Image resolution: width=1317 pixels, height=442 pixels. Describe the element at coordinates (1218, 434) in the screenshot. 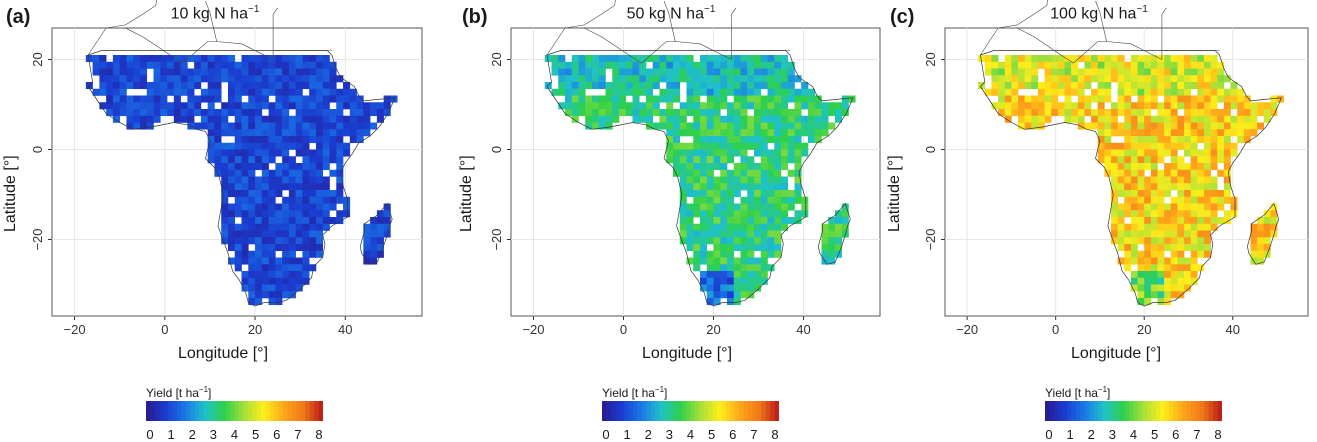

I see `legend-tick-label: 8` at that location.